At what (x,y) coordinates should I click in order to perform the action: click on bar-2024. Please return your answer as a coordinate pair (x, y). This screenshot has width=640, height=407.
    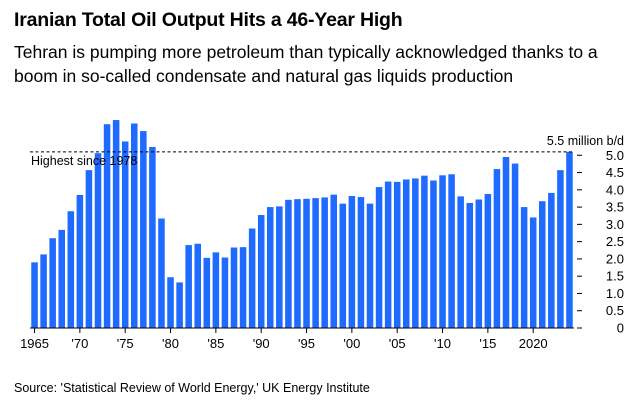
    Looking at the image, I should click on (569, 239).